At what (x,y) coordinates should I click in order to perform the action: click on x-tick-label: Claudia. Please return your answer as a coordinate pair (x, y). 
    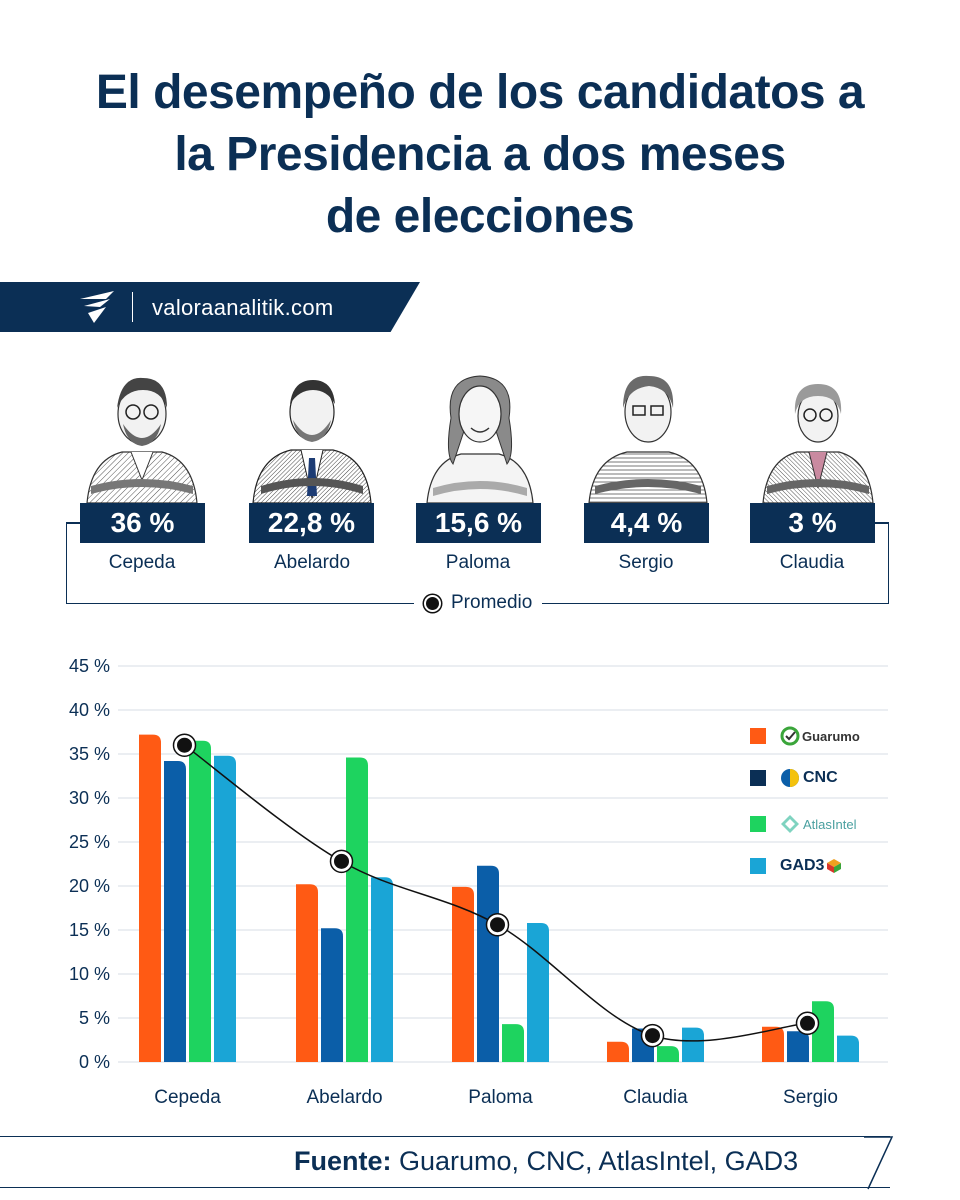
    Looking at the image, I should click on (655, 1097).